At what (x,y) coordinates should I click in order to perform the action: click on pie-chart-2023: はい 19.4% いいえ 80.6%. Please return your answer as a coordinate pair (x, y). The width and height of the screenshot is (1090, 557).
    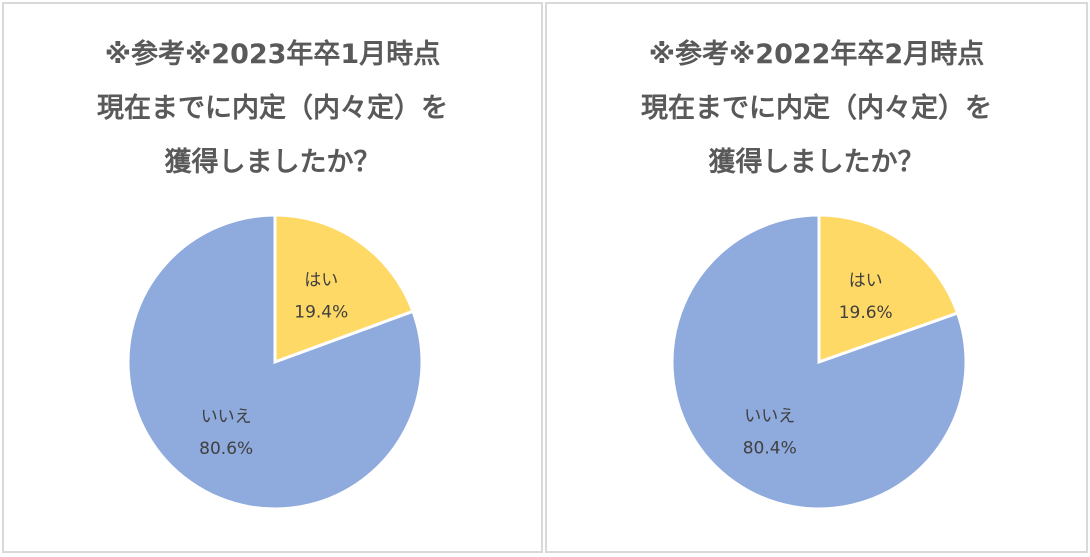
    Looking at the image, I should click on (275, 362).